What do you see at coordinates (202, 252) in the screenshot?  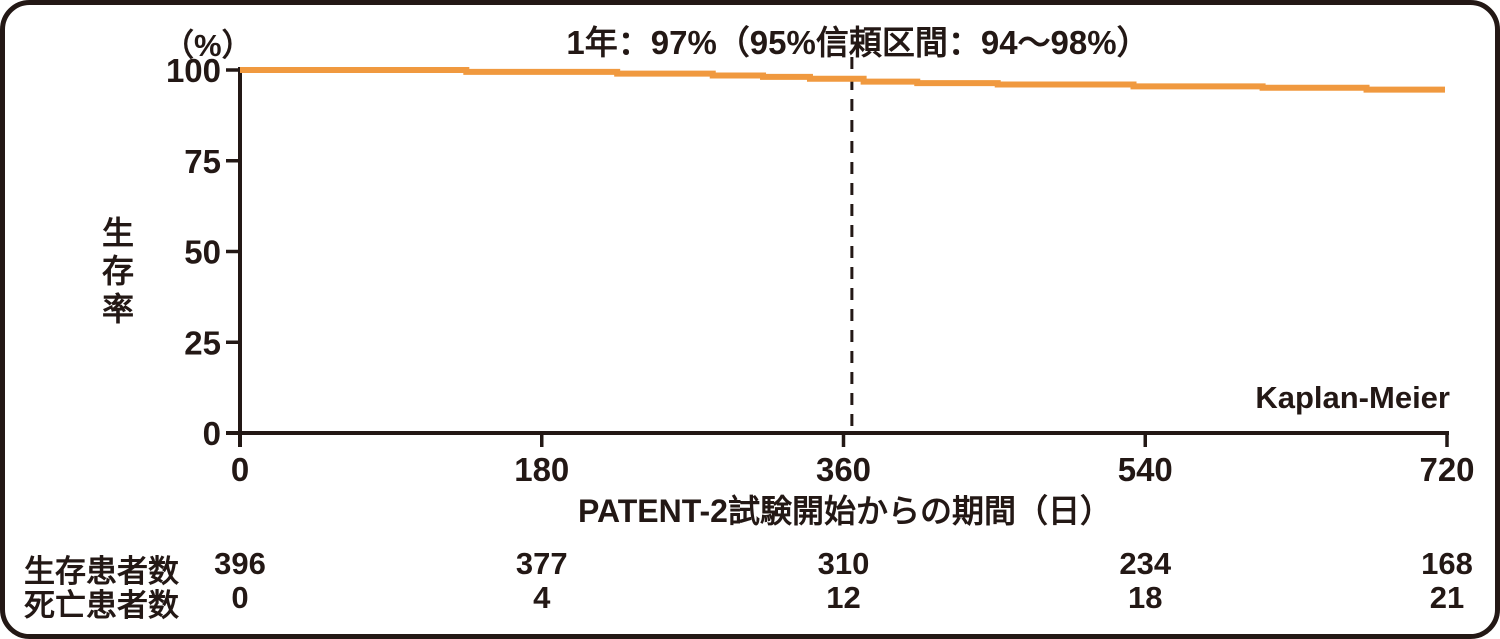 I see `y-tick-label: 50` at bounding box center [202, 252].